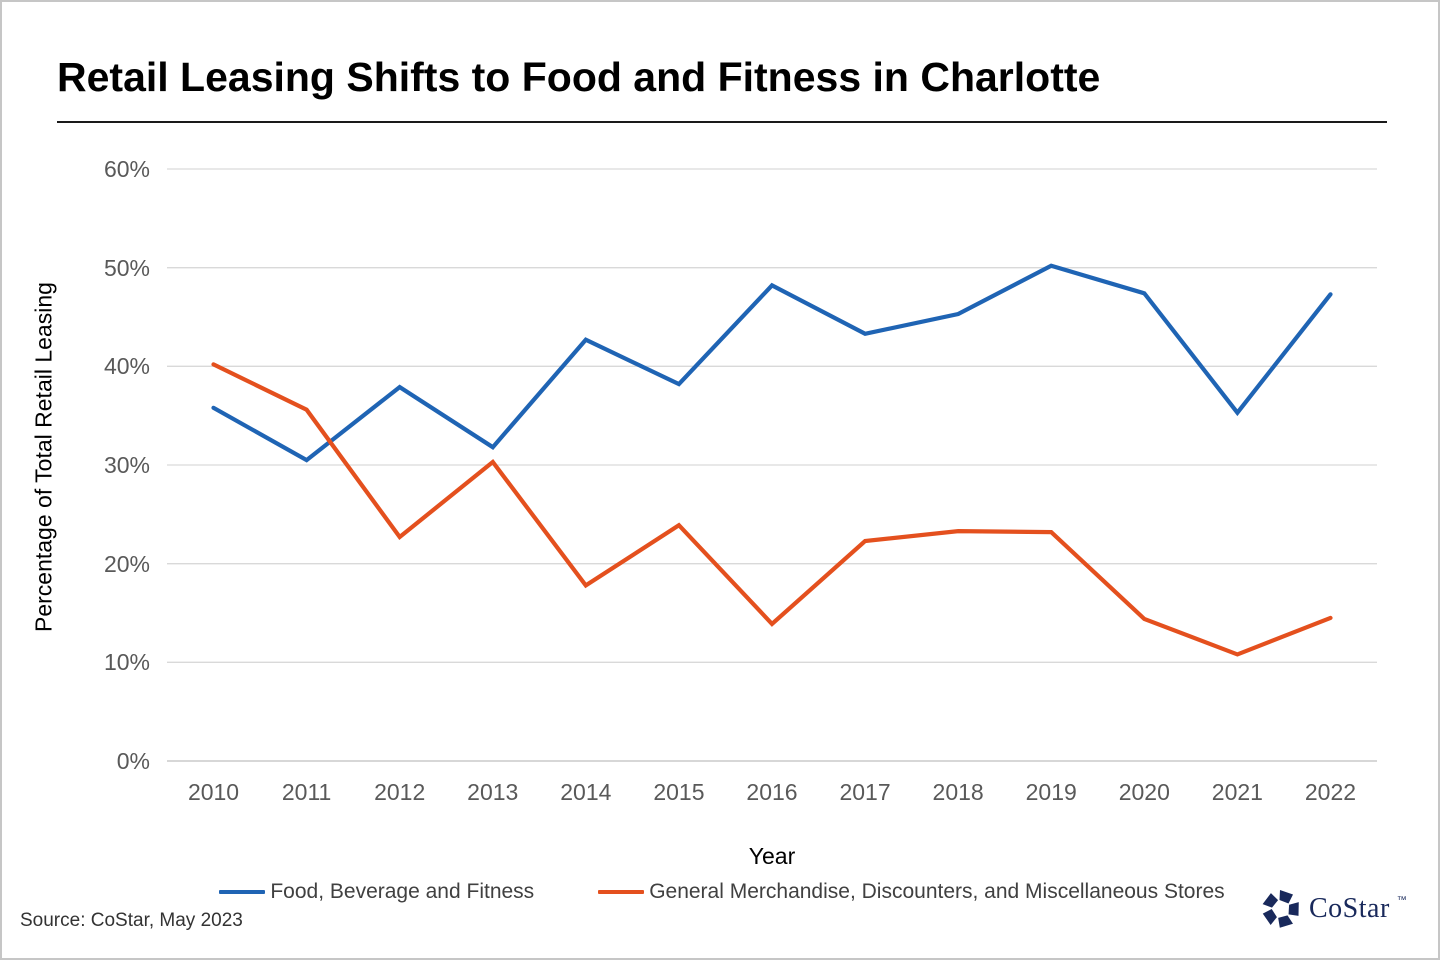 The width and height of the screenshot is (1440, 960). I want to click on y-tick-label: 20%, so click(126, 563).